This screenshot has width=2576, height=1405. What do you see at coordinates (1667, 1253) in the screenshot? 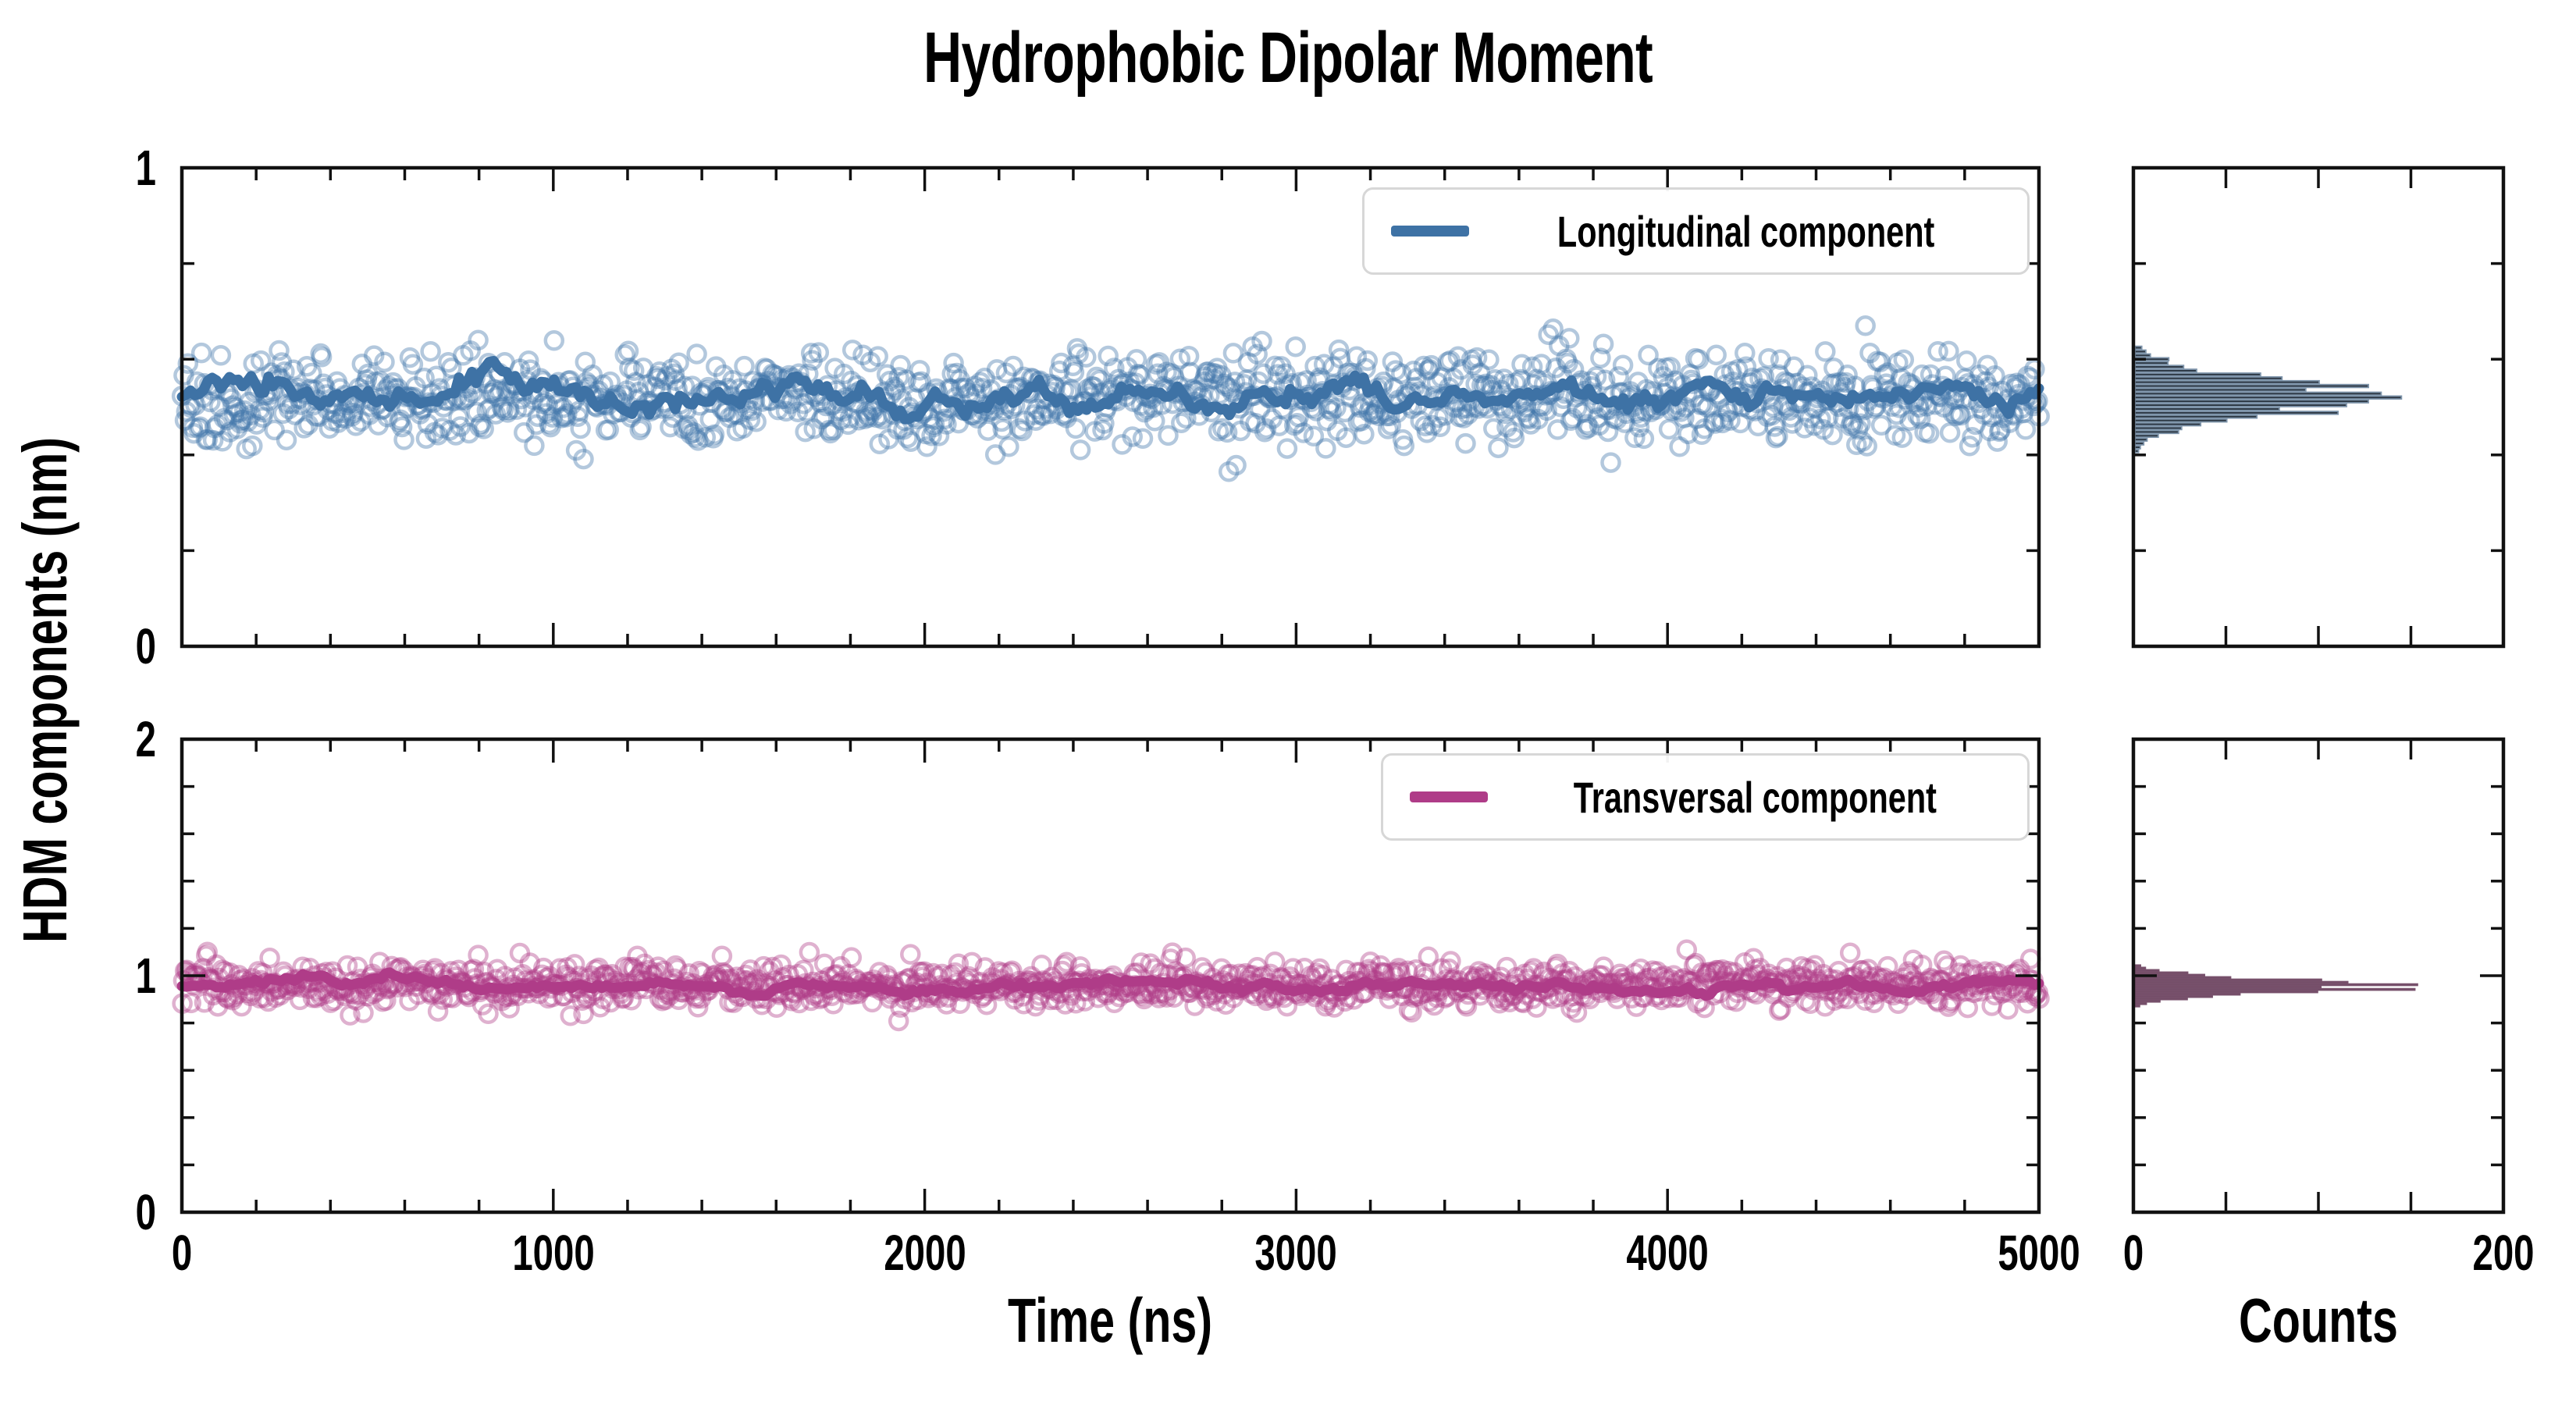
I see `x-tick-label: 4000` at bounding box center [1667, 1253].